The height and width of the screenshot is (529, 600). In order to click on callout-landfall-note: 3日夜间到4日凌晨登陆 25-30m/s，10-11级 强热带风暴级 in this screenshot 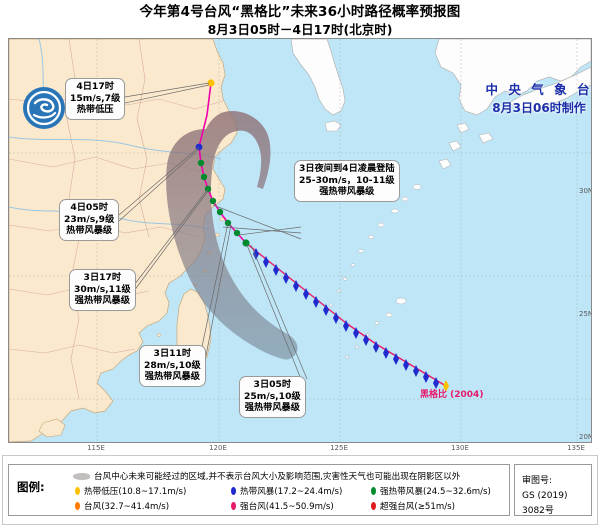, I will do `click(347, 181)`.